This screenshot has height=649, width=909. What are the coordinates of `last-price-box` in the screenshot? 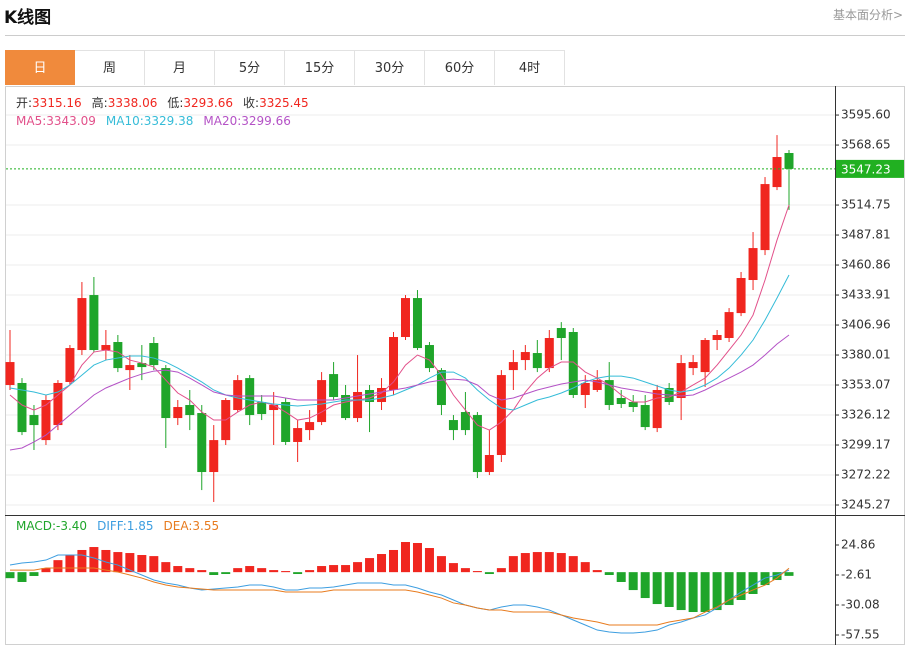 It's located at (870, 168).